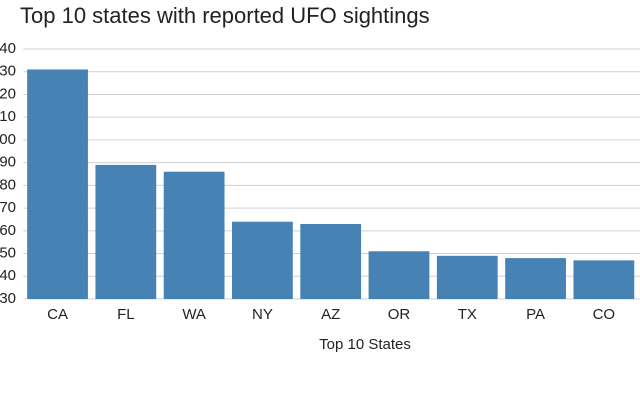  Describe the element at coordinates (8, 116) in the screenshot. I see `y-tick-label: 110` at that location.